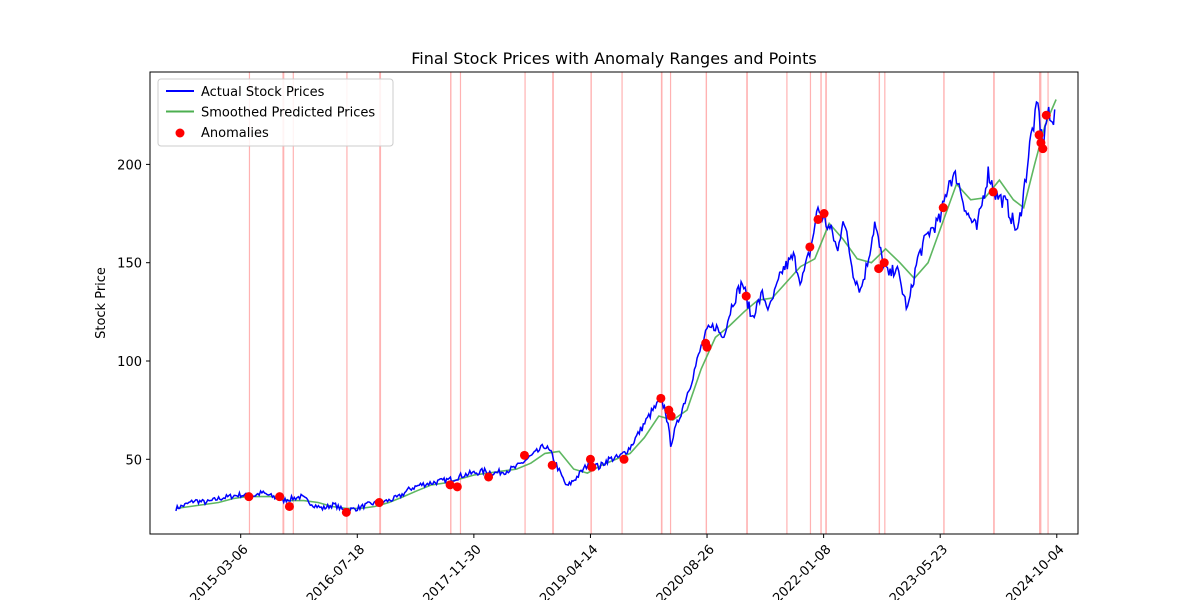 This screenshot has height=600, width=1200. I want to click on legend-box, so click(275, 112).